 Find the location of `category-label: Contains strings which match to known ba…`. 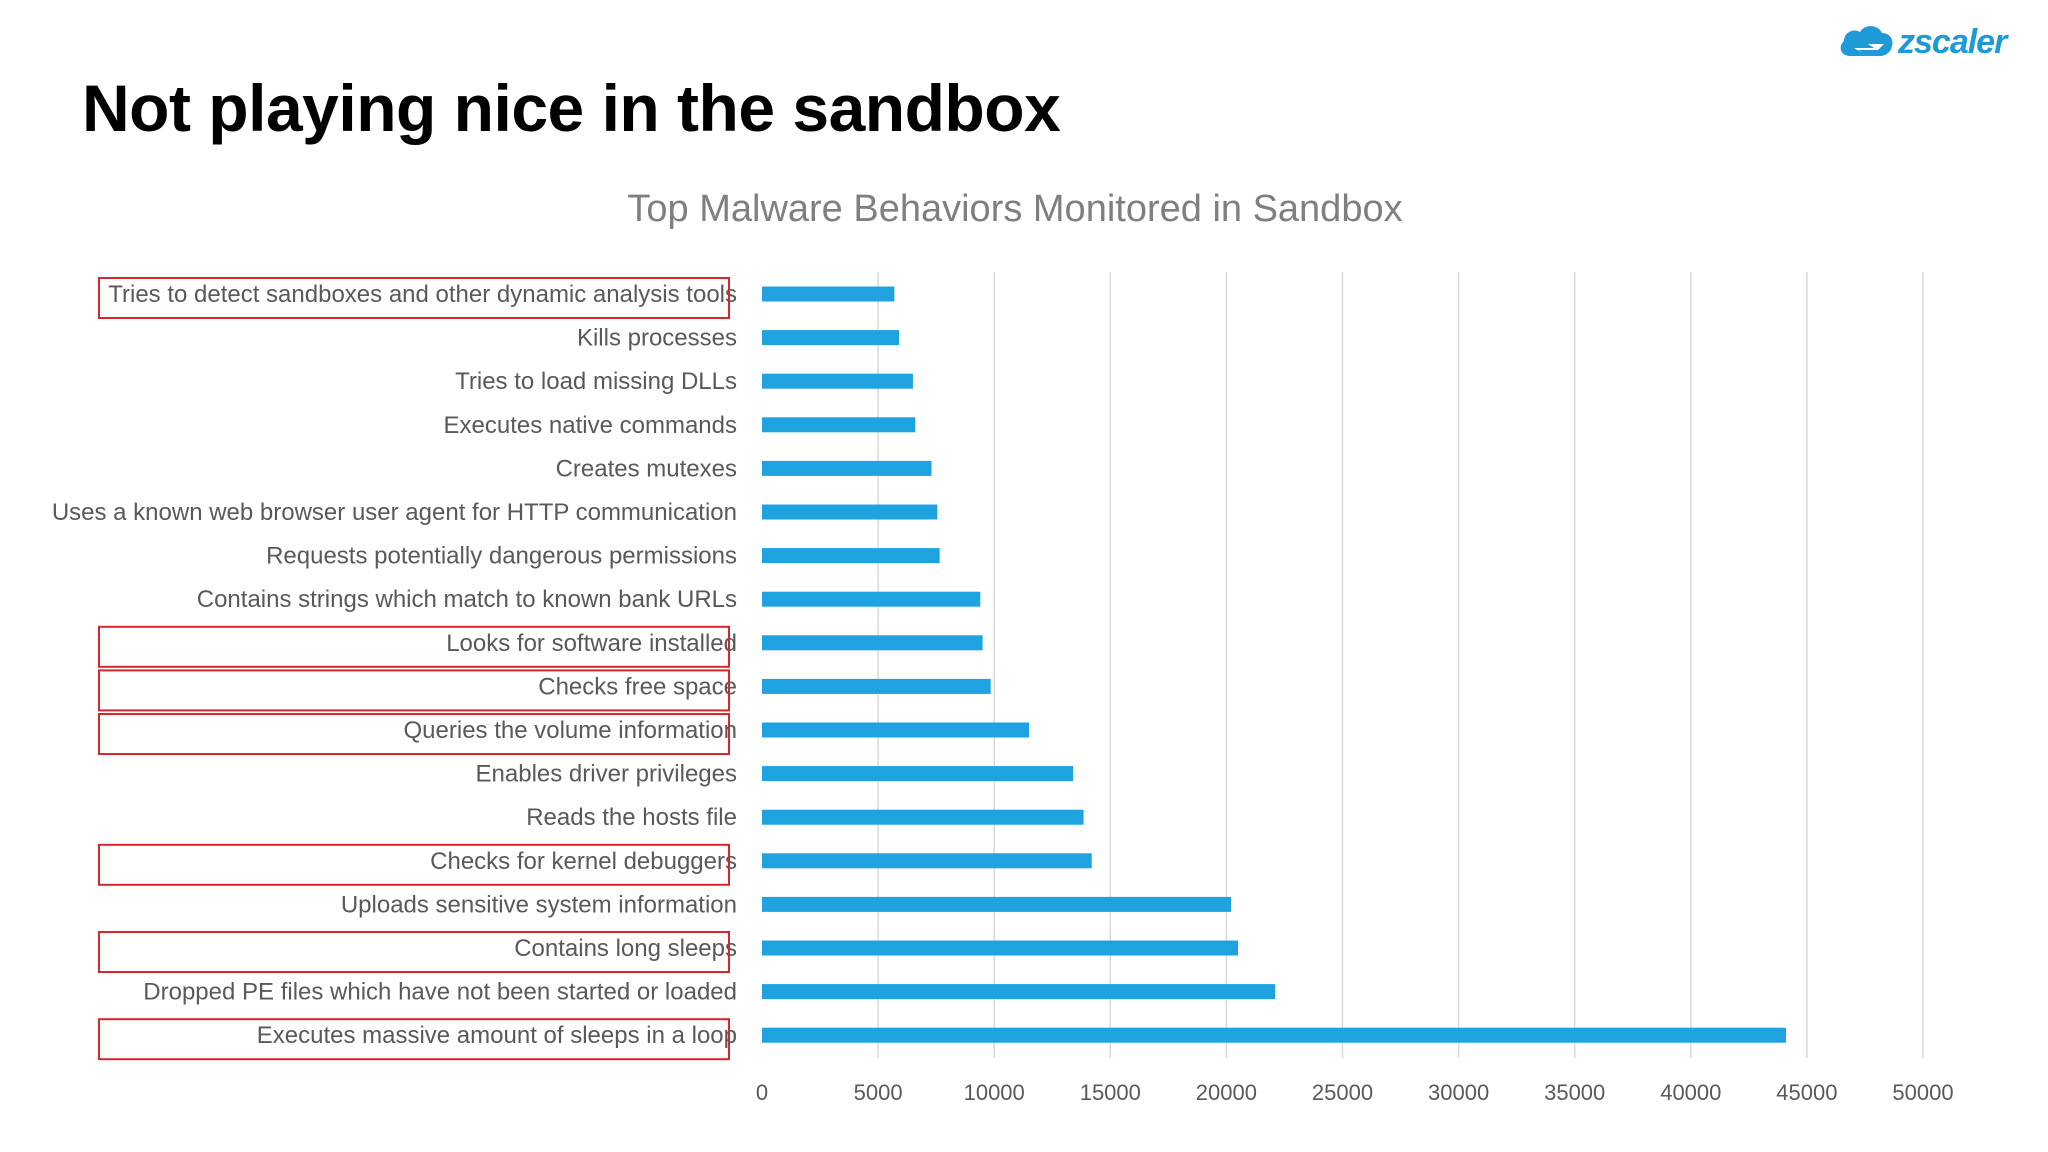

category-label: Contains strings which match to known ba… is located at coordinates (467, 599).